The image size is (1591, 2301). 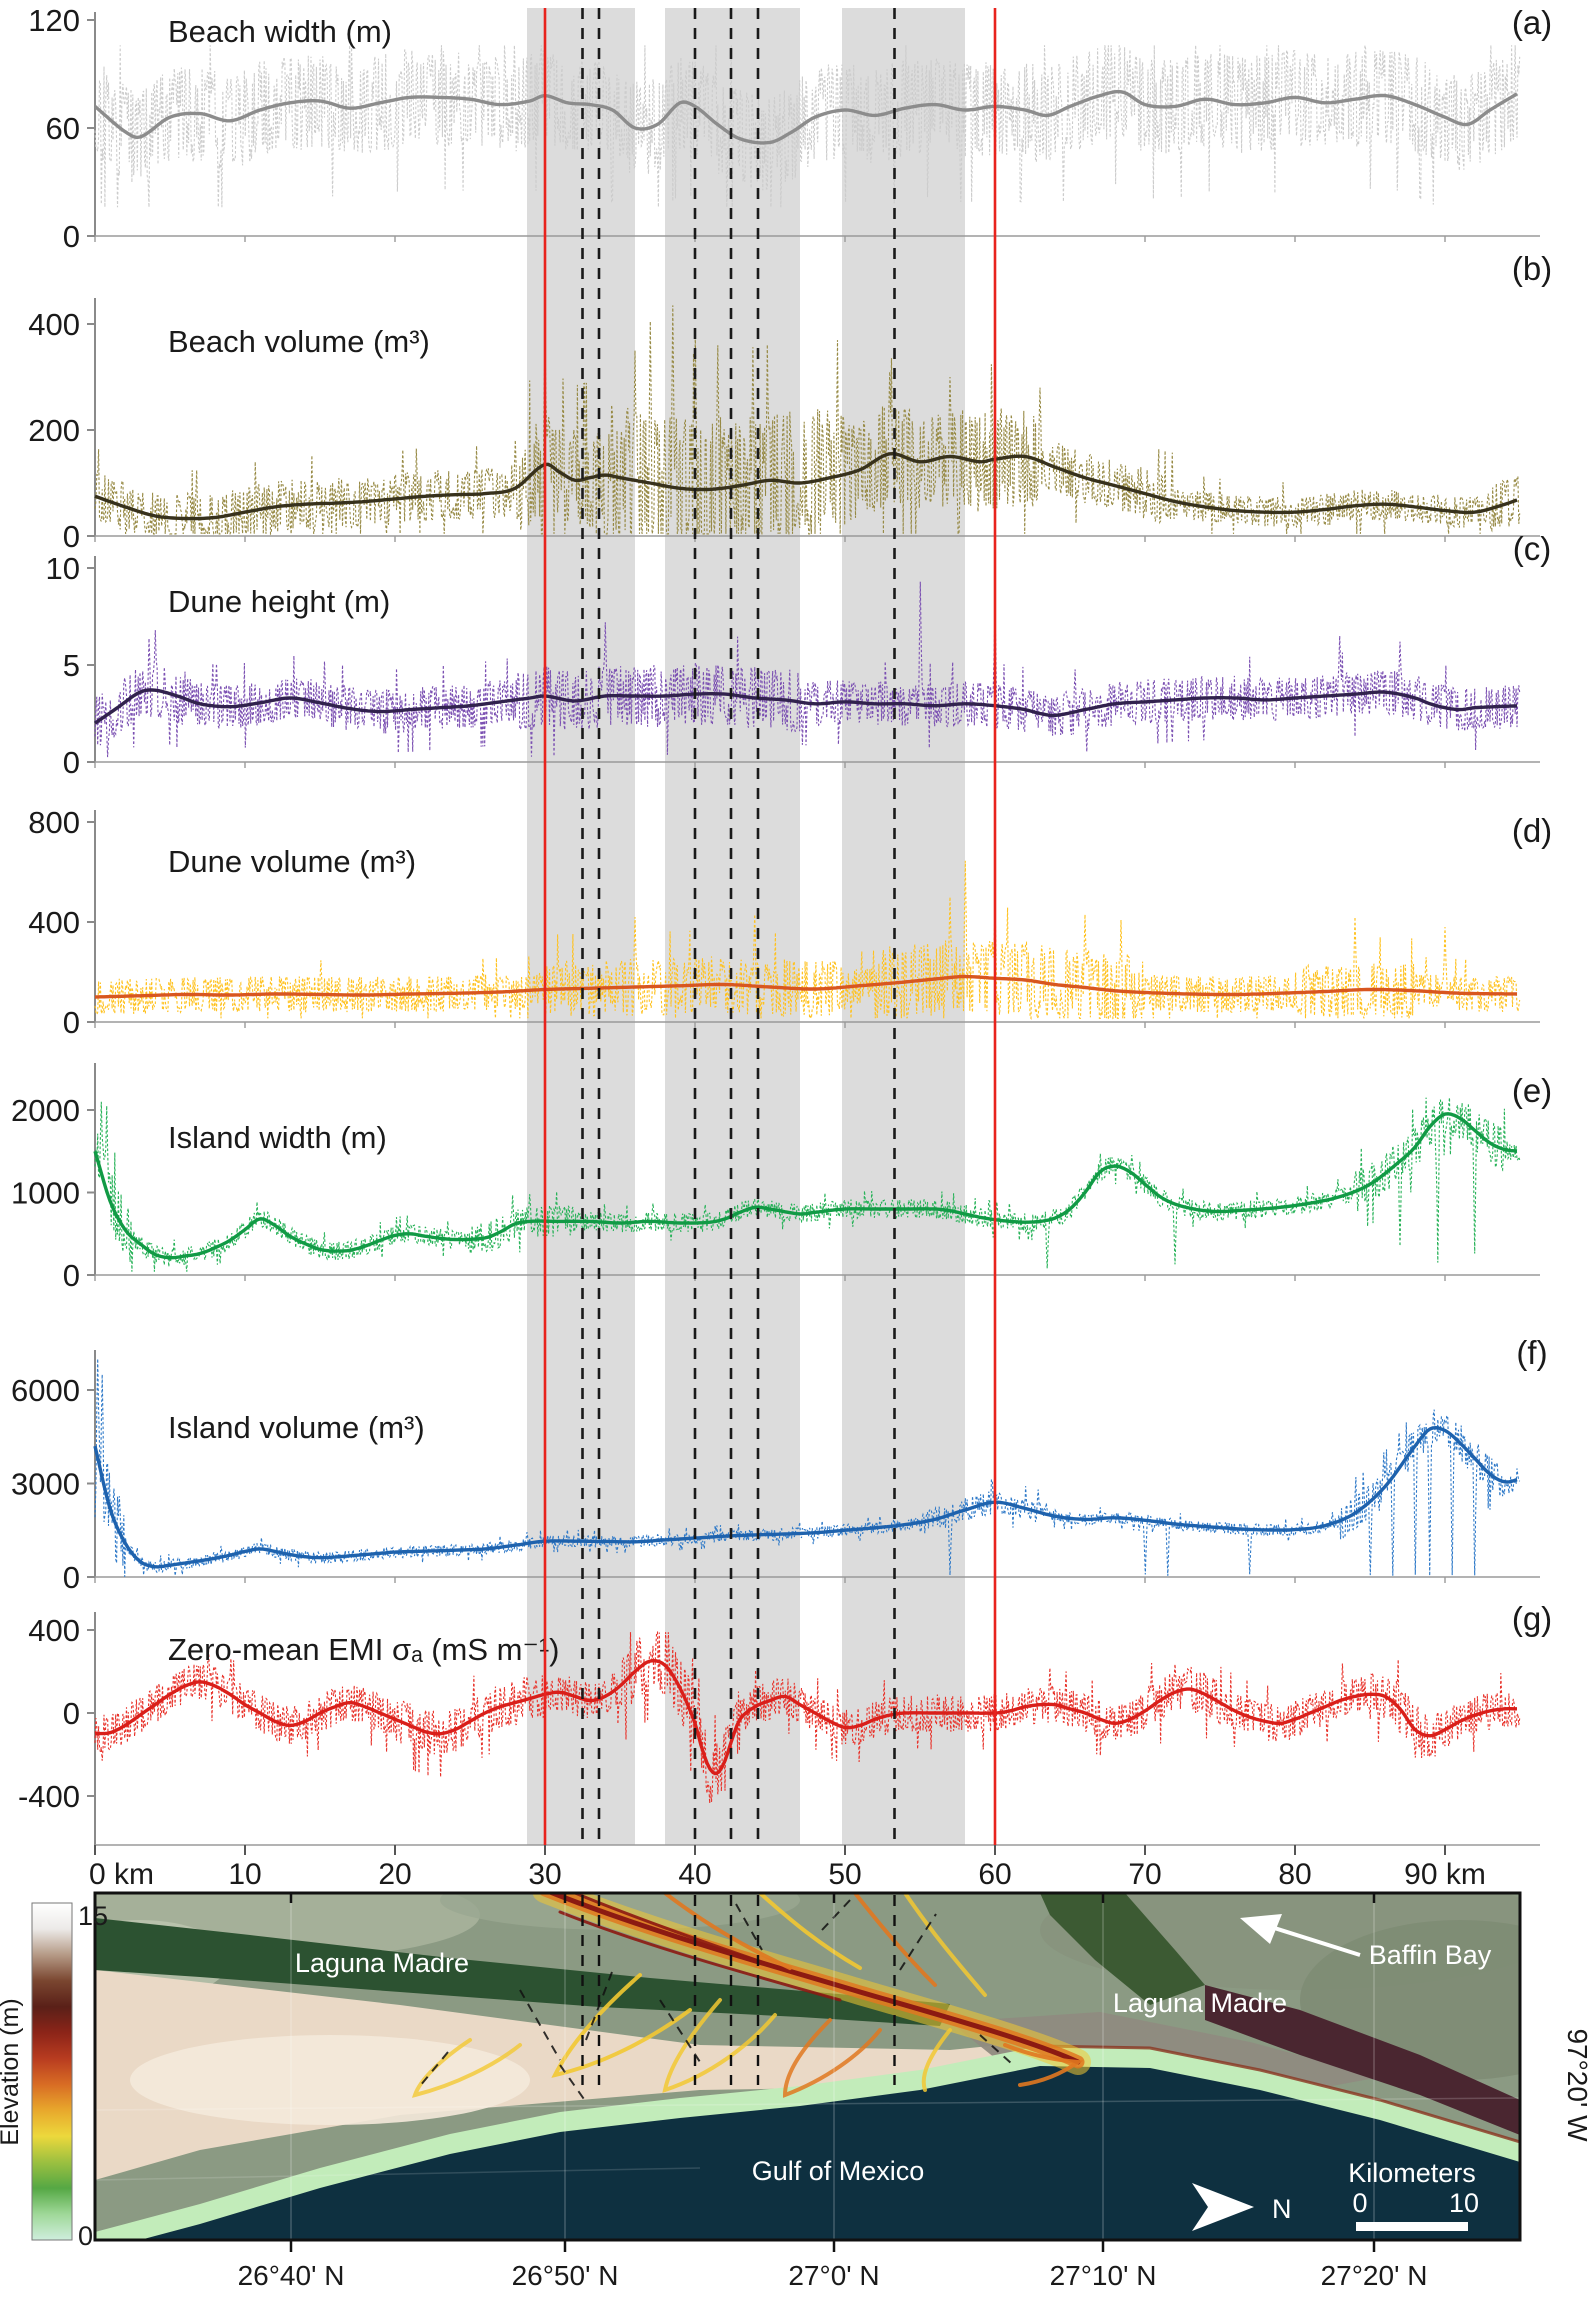 What do you see at coordinates (280, 31) in the screenshot?
I see `panel-title-a: Beach width (m)` at bounding box center [280, 31].